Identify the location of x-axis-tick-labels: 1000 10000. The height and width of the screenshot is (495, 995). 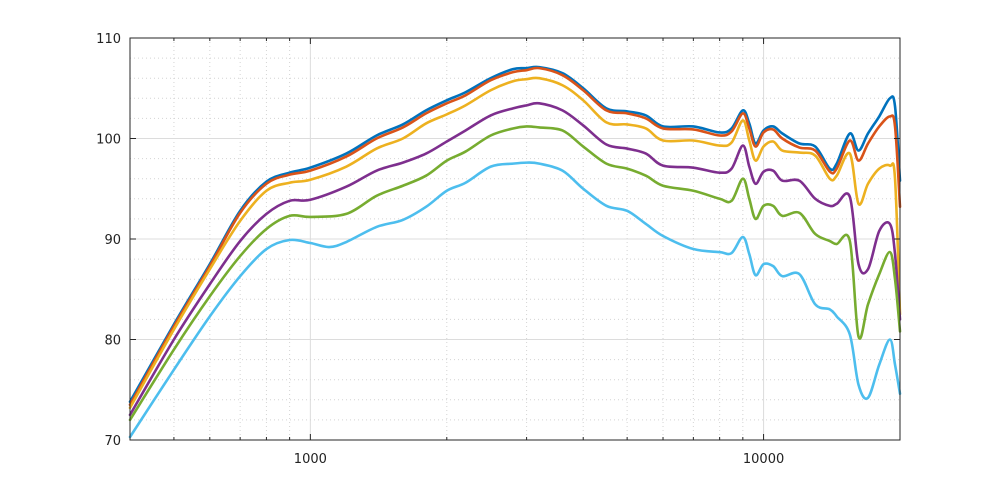
(539, 459).